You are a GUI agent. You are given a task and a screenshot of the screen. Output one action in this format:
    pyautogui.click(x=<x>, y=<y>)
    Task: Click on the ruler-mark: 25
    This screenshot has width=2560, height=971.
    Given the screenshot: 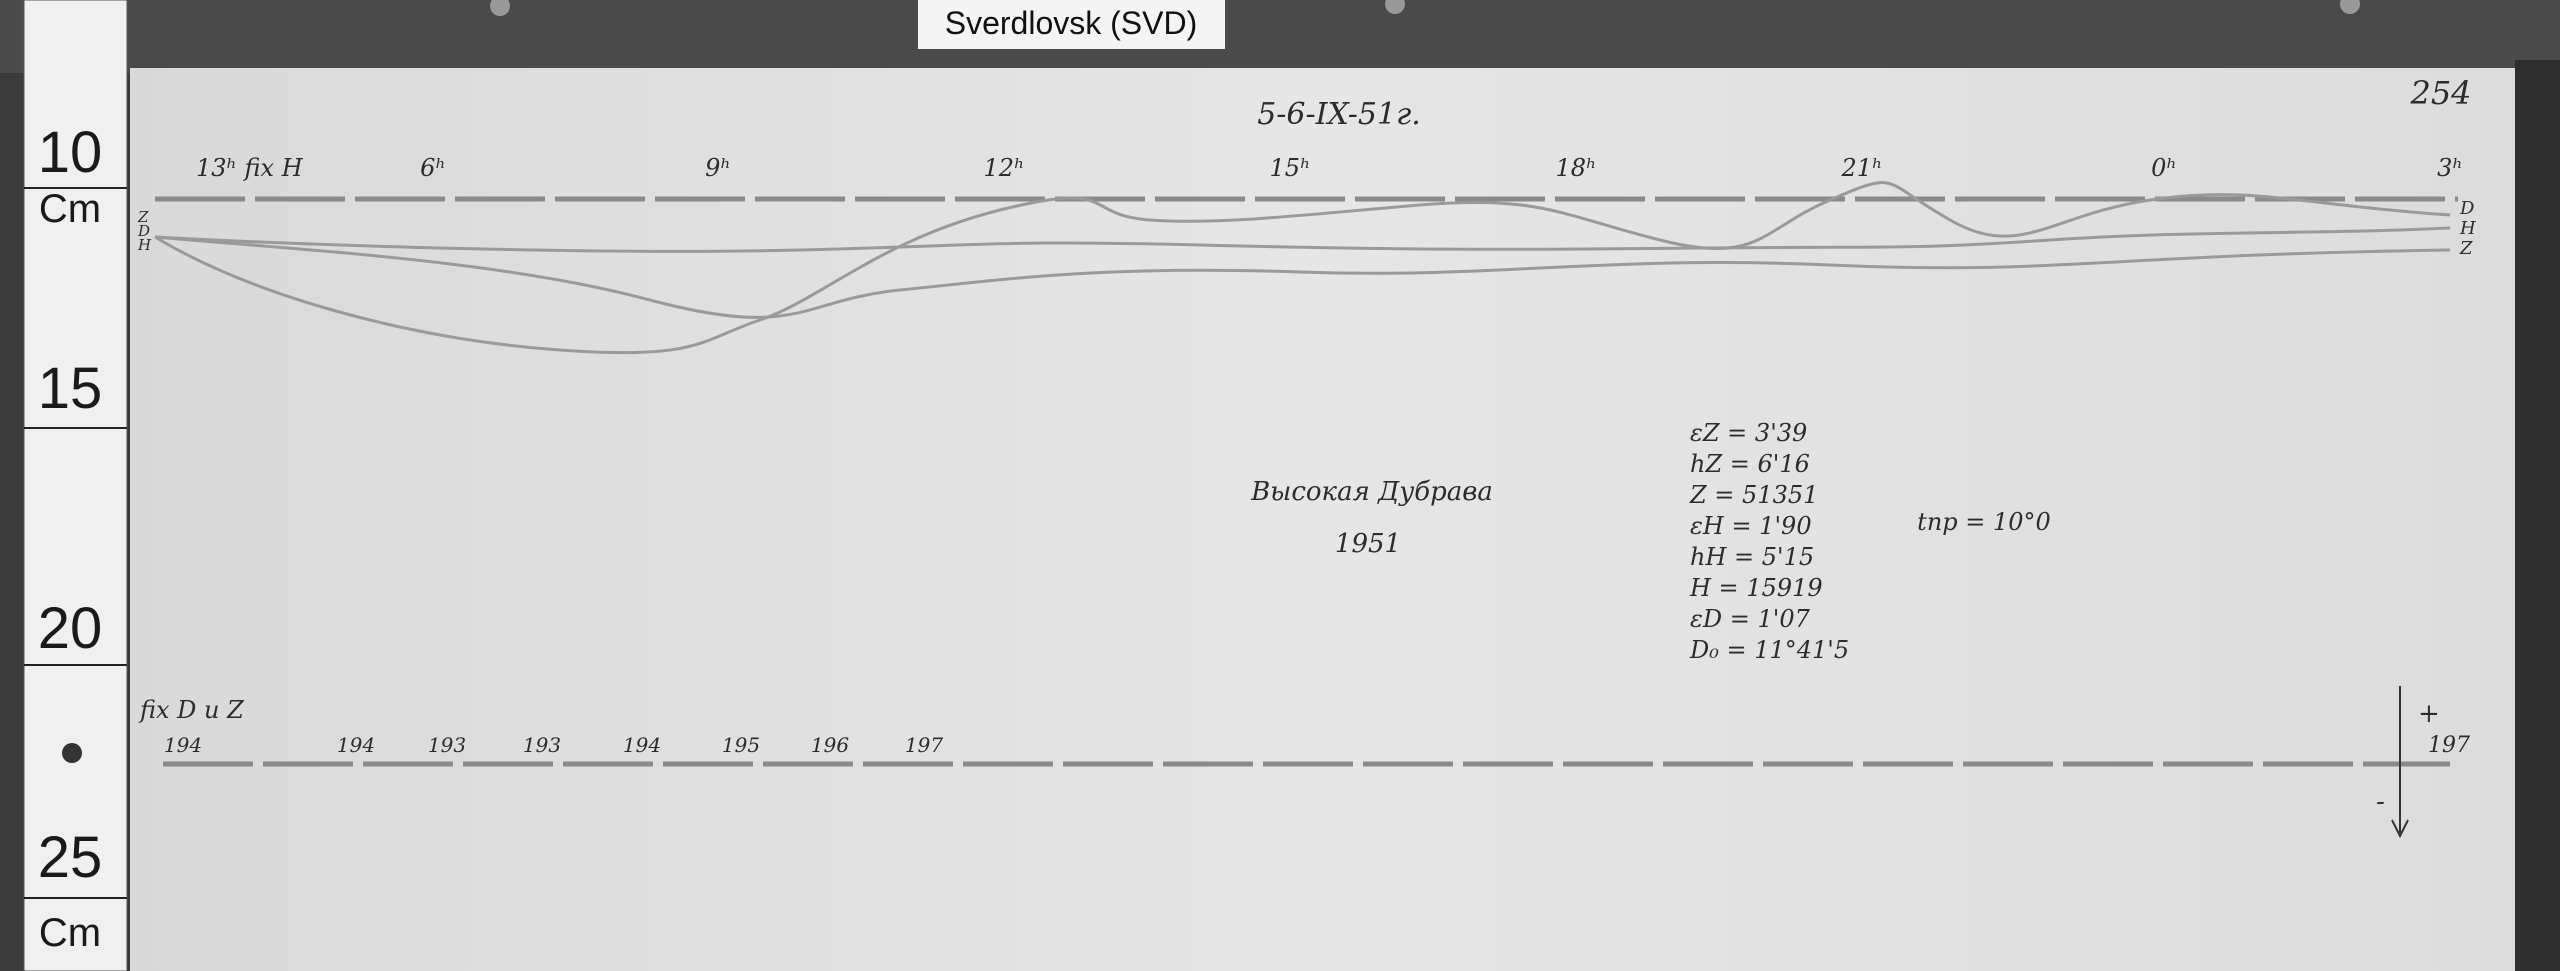 What is the action you would take?
    pyautogui.click(x=70, y=857)
    